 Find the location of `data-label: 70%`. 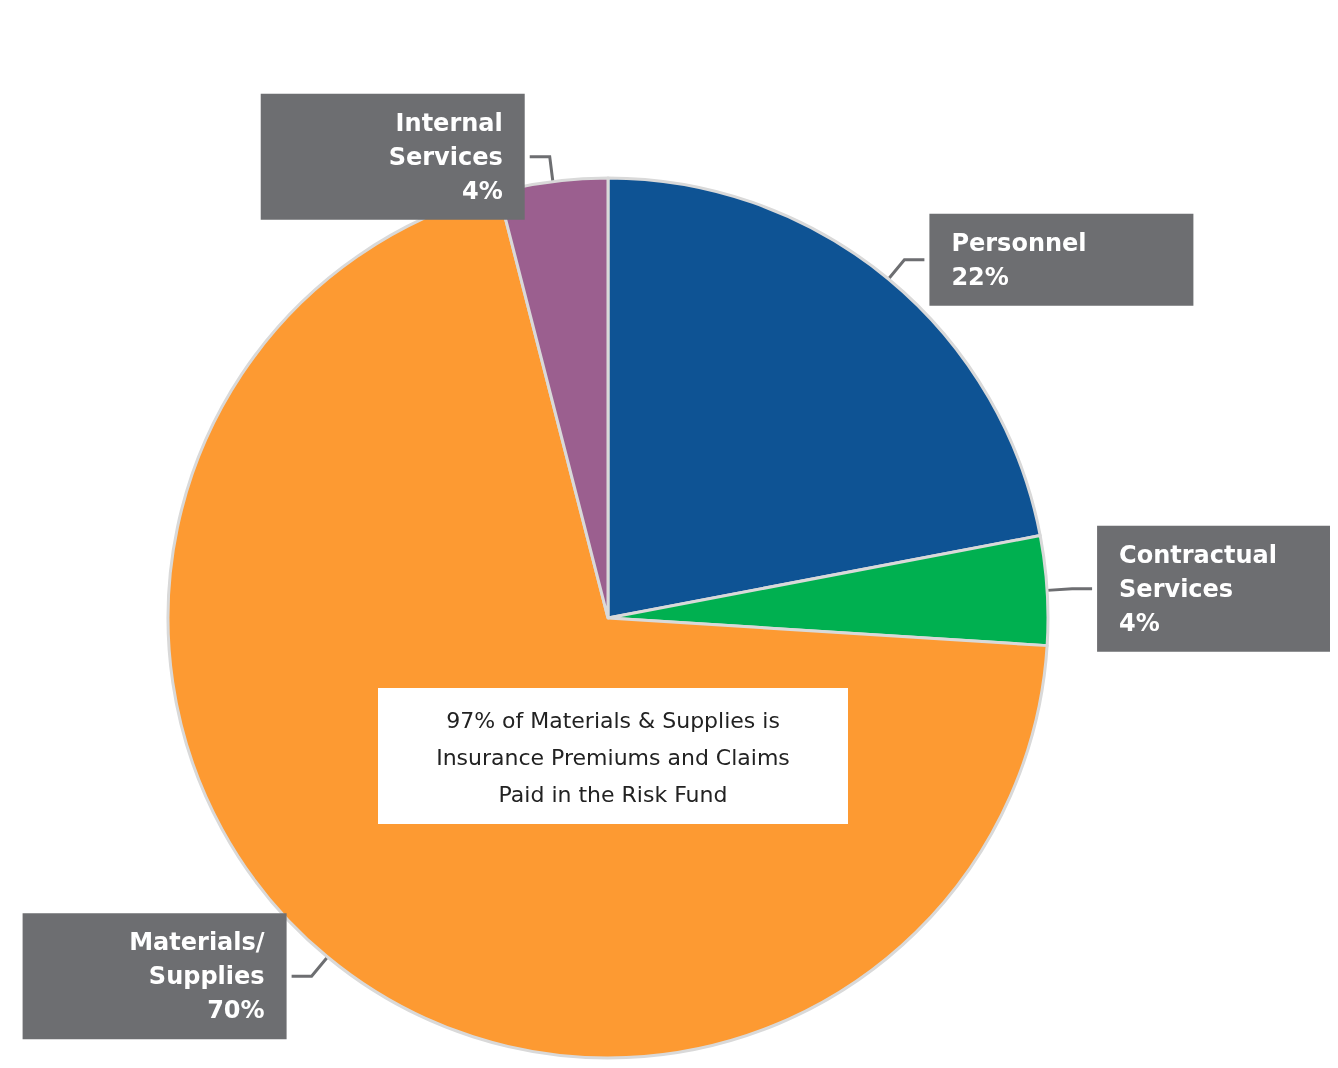

data-label: 70% is located at coordinates (236, 1010).